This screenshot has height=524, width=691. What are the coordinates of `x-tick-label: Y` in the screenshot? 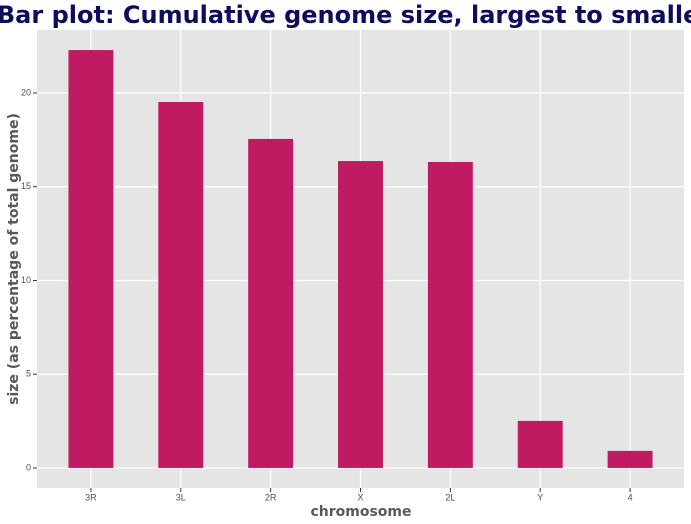 It's located at (540, 497).